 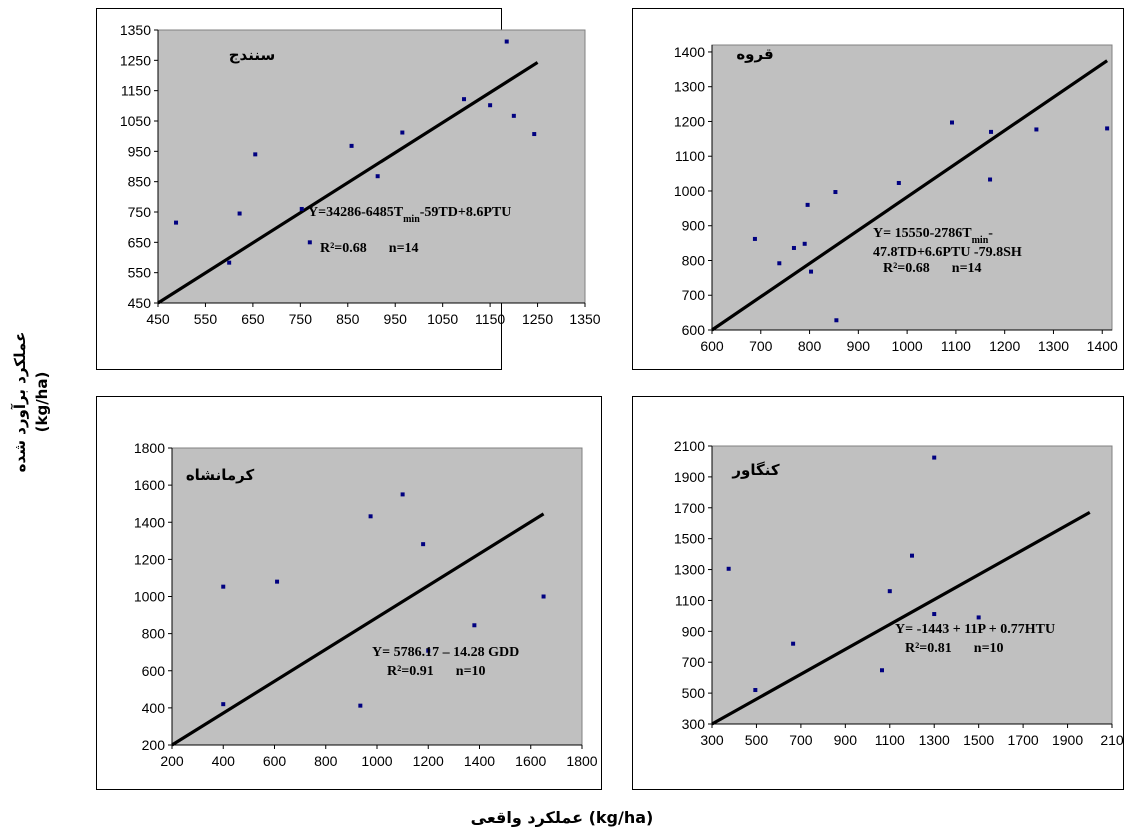 I want to click on x-tick-label: 1250, so click(x=537, y=319).